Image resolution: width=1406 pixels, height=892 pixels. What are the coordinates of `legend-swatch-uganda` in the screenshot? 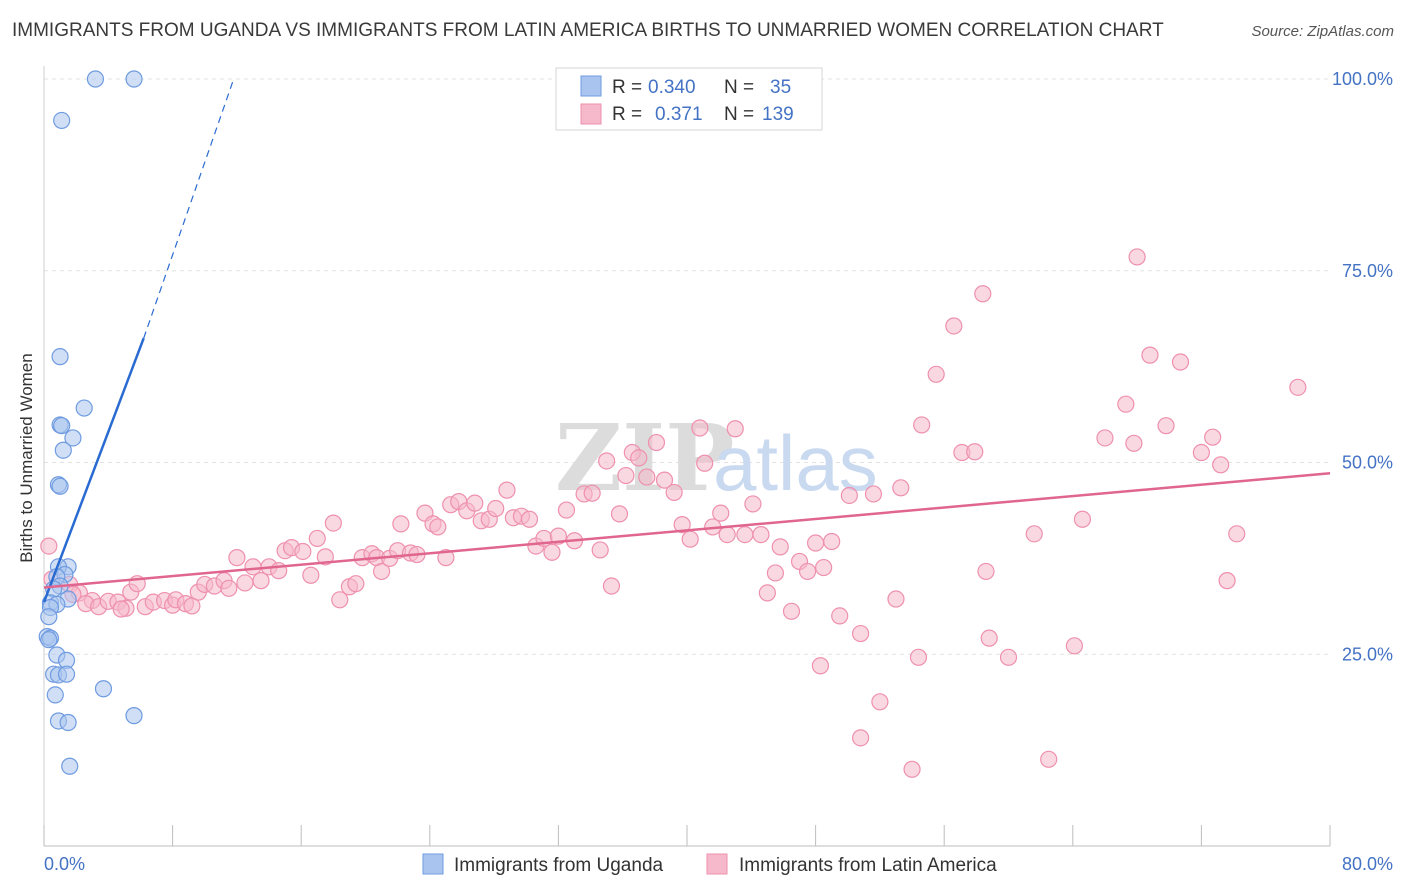 It's located at (591, 86).